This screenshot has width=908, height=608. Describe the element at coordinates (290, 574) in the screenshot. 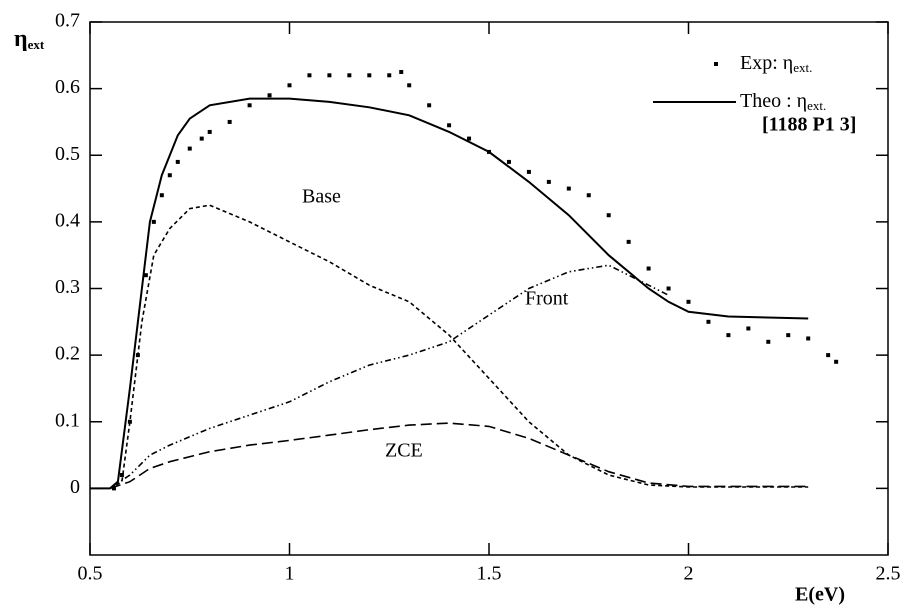

I see `x-tick-label: 1` at that location.